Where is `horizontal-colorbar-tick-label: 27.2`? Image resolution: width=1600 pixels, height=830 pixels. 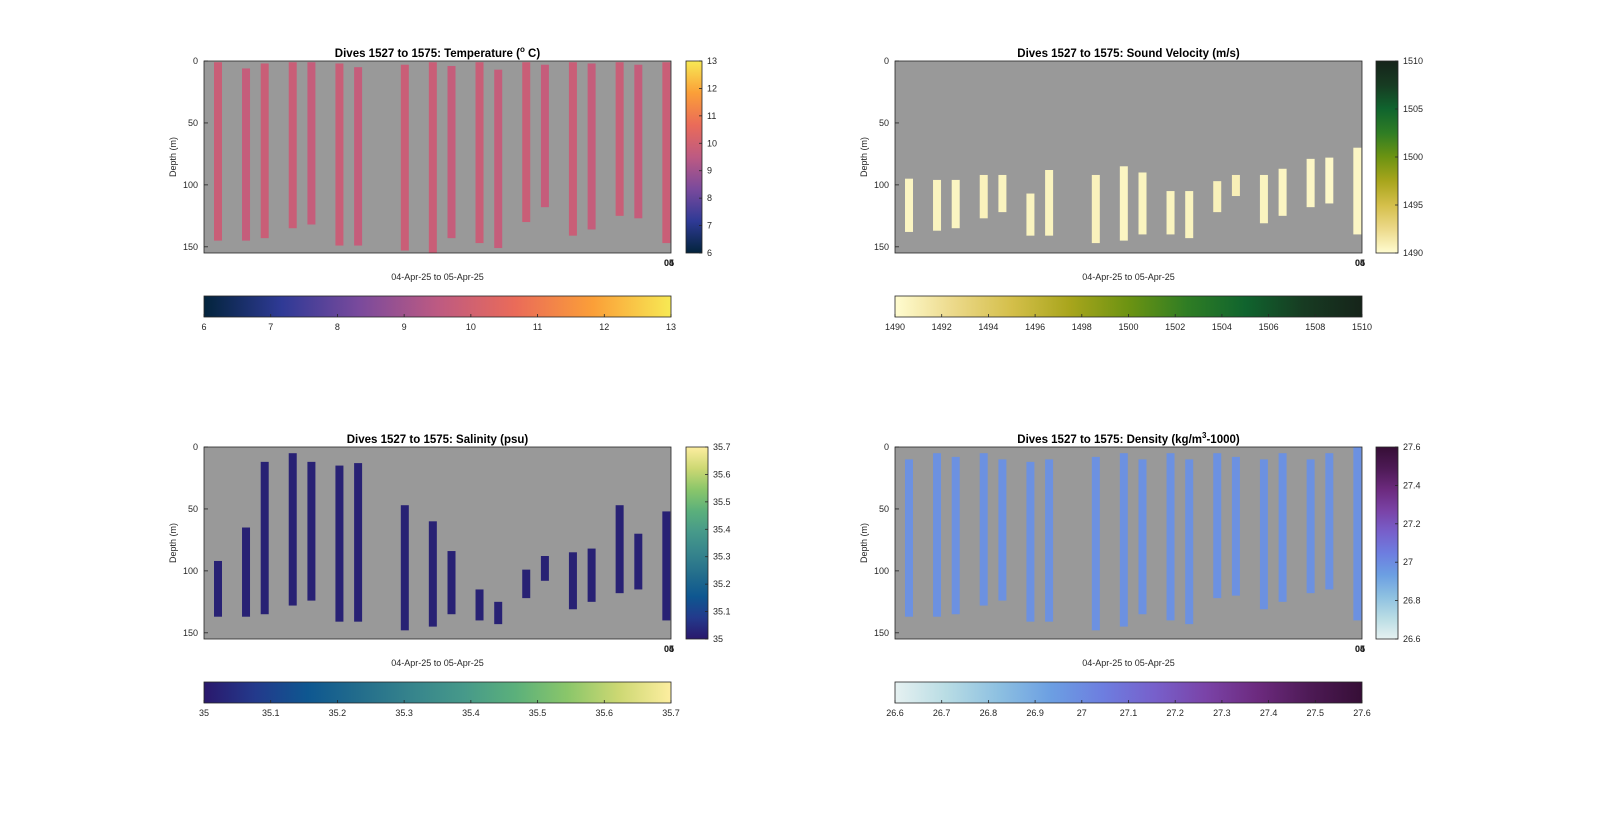 horizontal-colorbar-tick-label: 27.2 is located at coordinates (1175, 713).